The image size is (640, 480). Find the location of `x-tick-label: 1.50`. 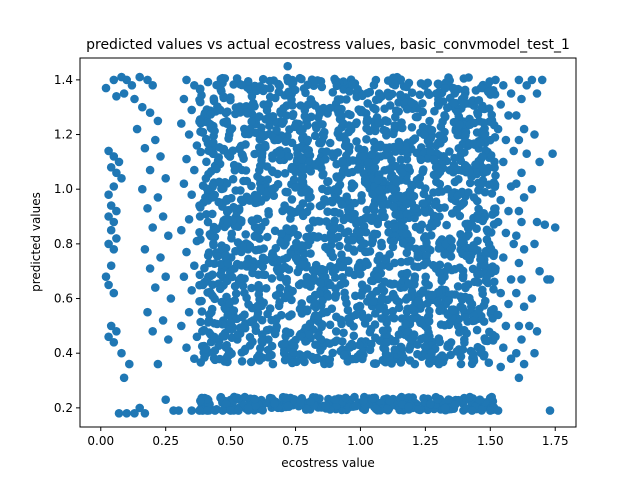

x-tick-label: 1.50 is located at coordinates (490, 441).